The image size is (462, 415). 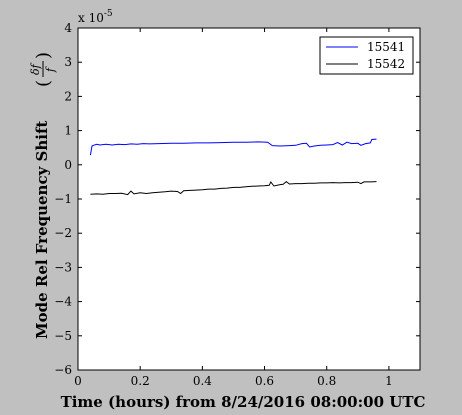 What do you see at coordinates (63, 336) in the screenshot?
I see `y-tick-label: −5` at bounding box center [63, 336].